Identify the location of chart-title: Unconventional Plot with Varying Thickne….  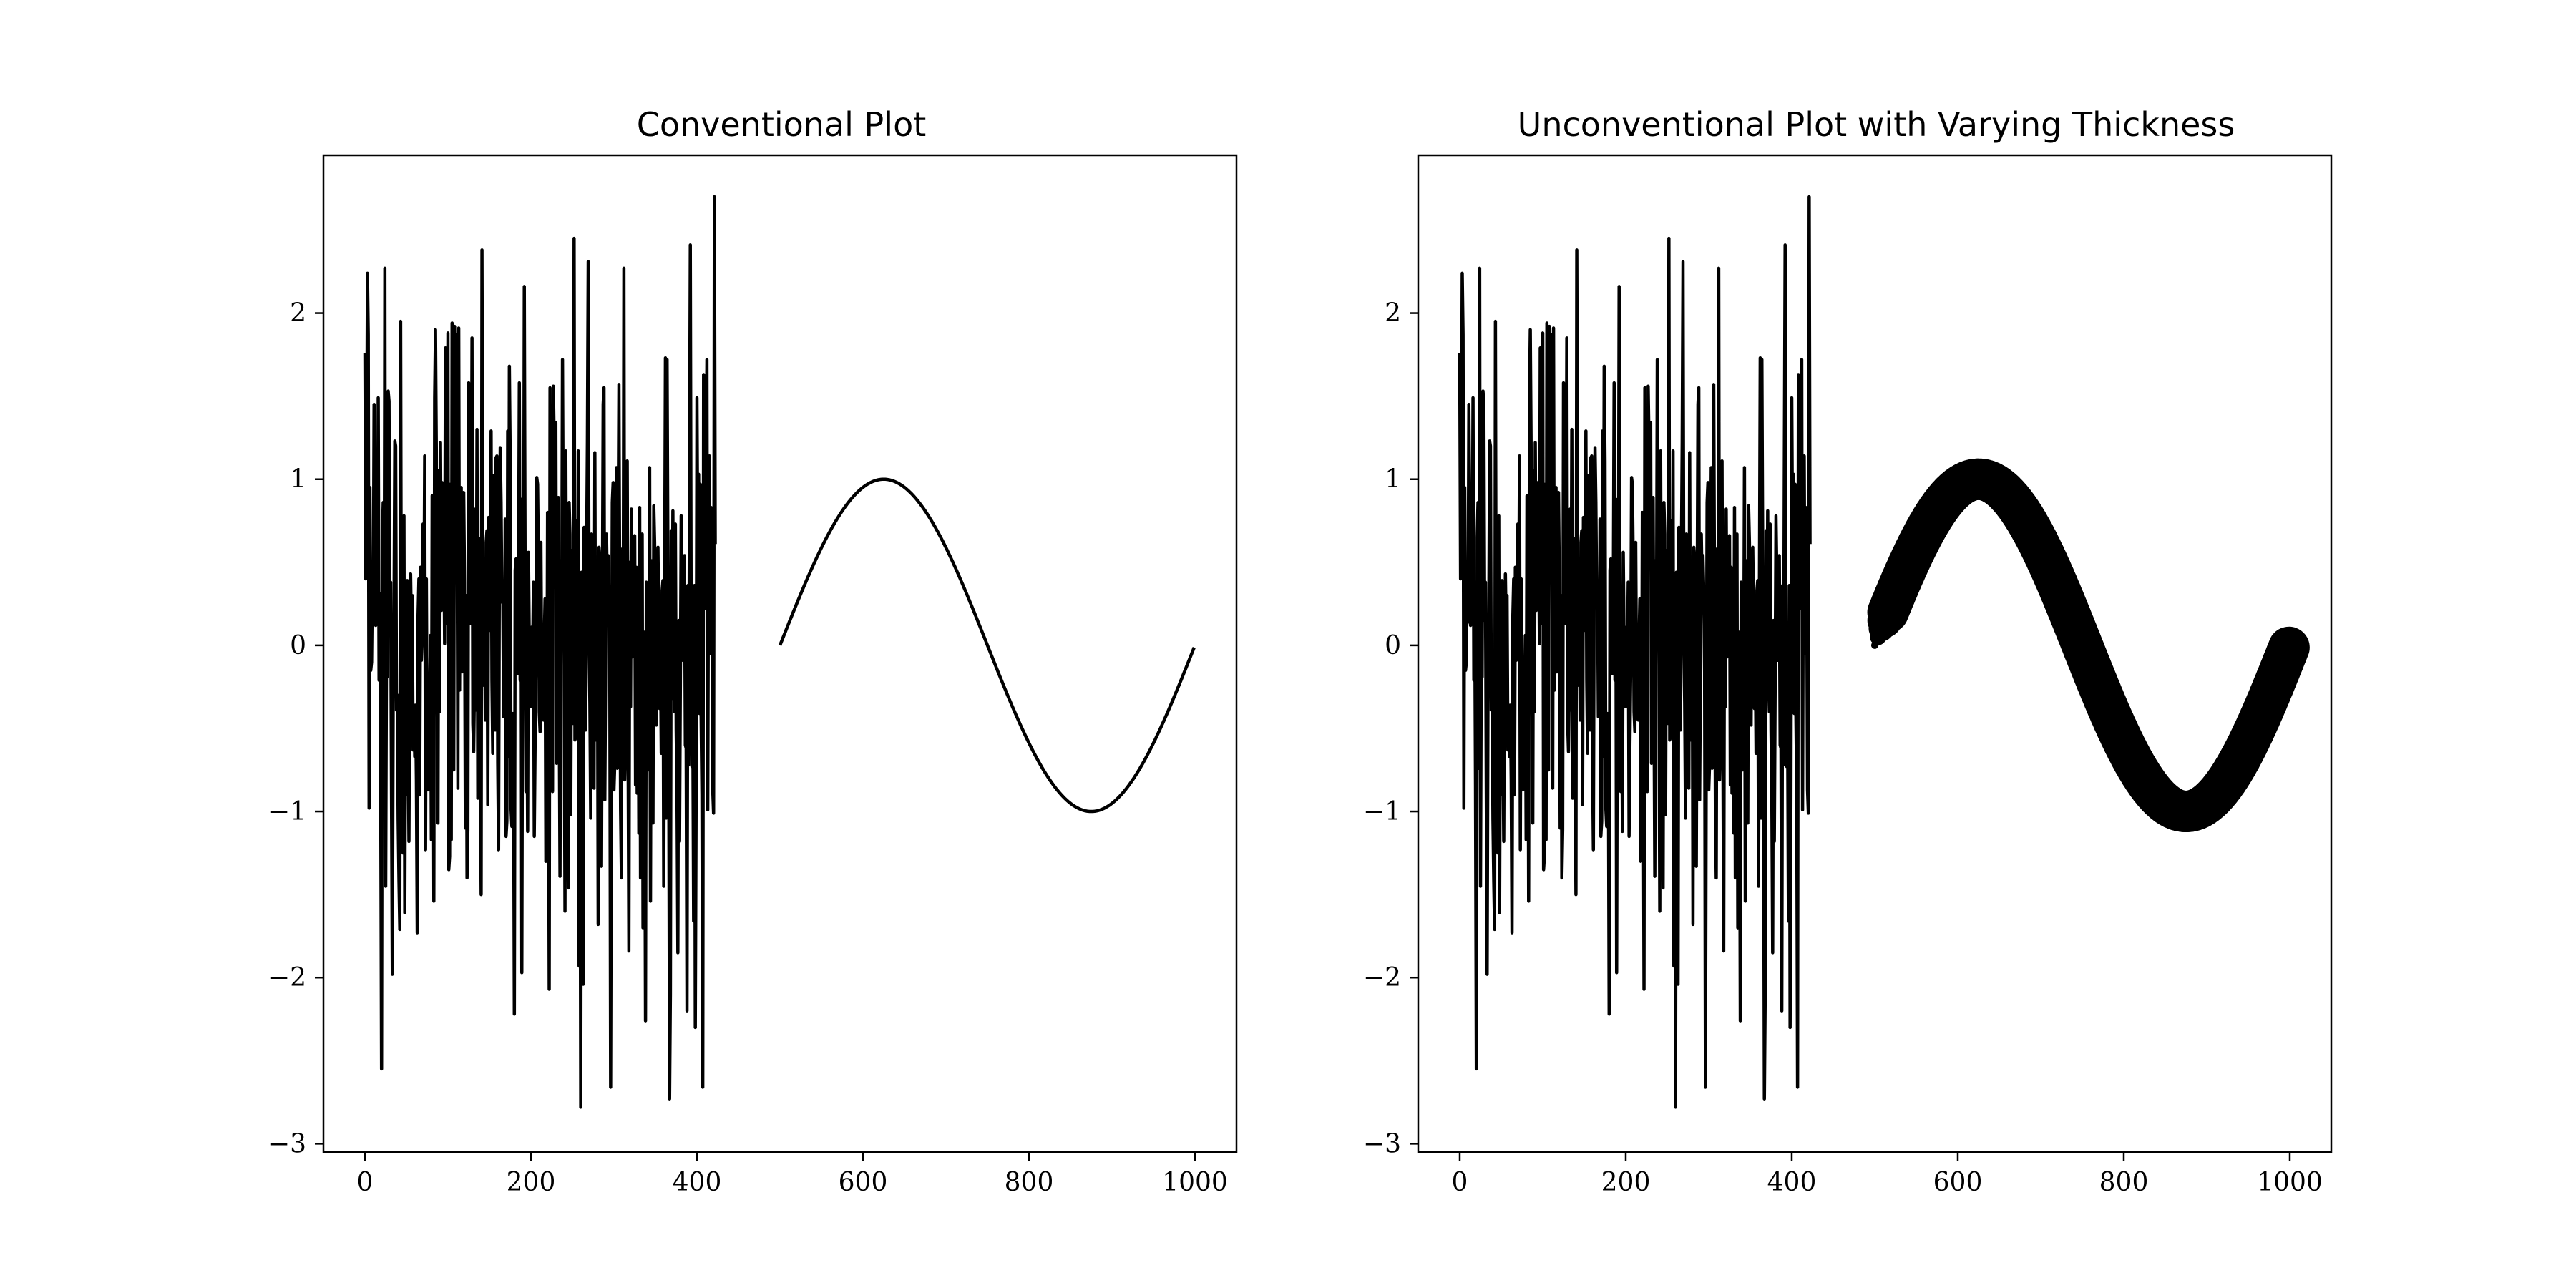
(1876, 124).